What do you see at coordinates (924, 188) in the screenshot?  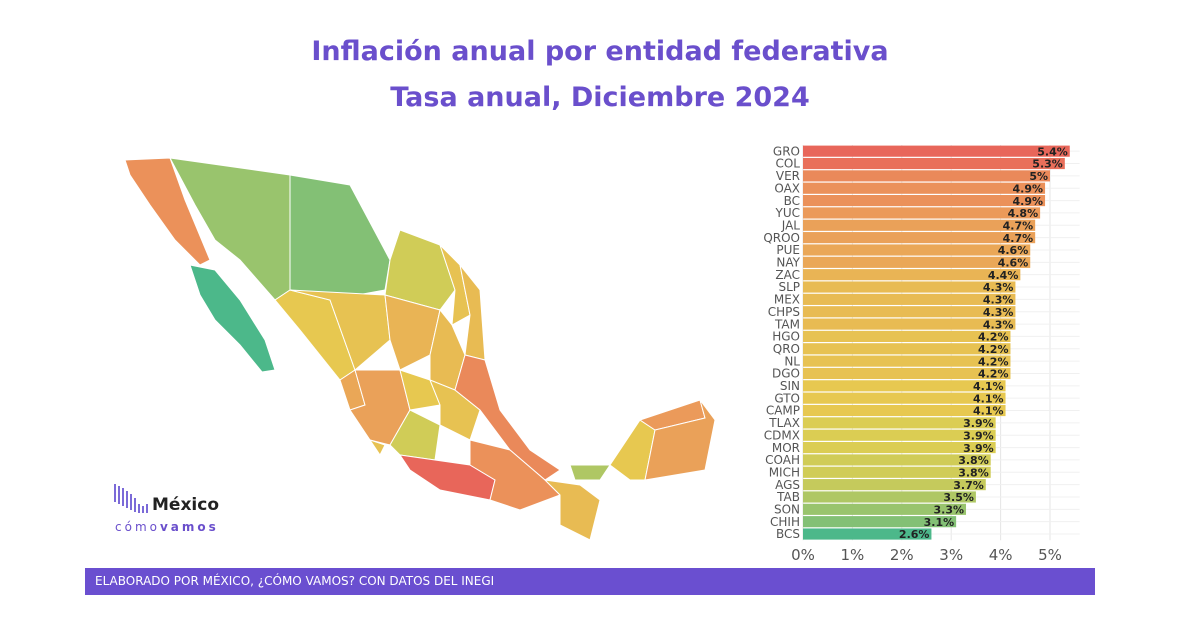 I see `bar-OAX` at bounding box center [924, 188].